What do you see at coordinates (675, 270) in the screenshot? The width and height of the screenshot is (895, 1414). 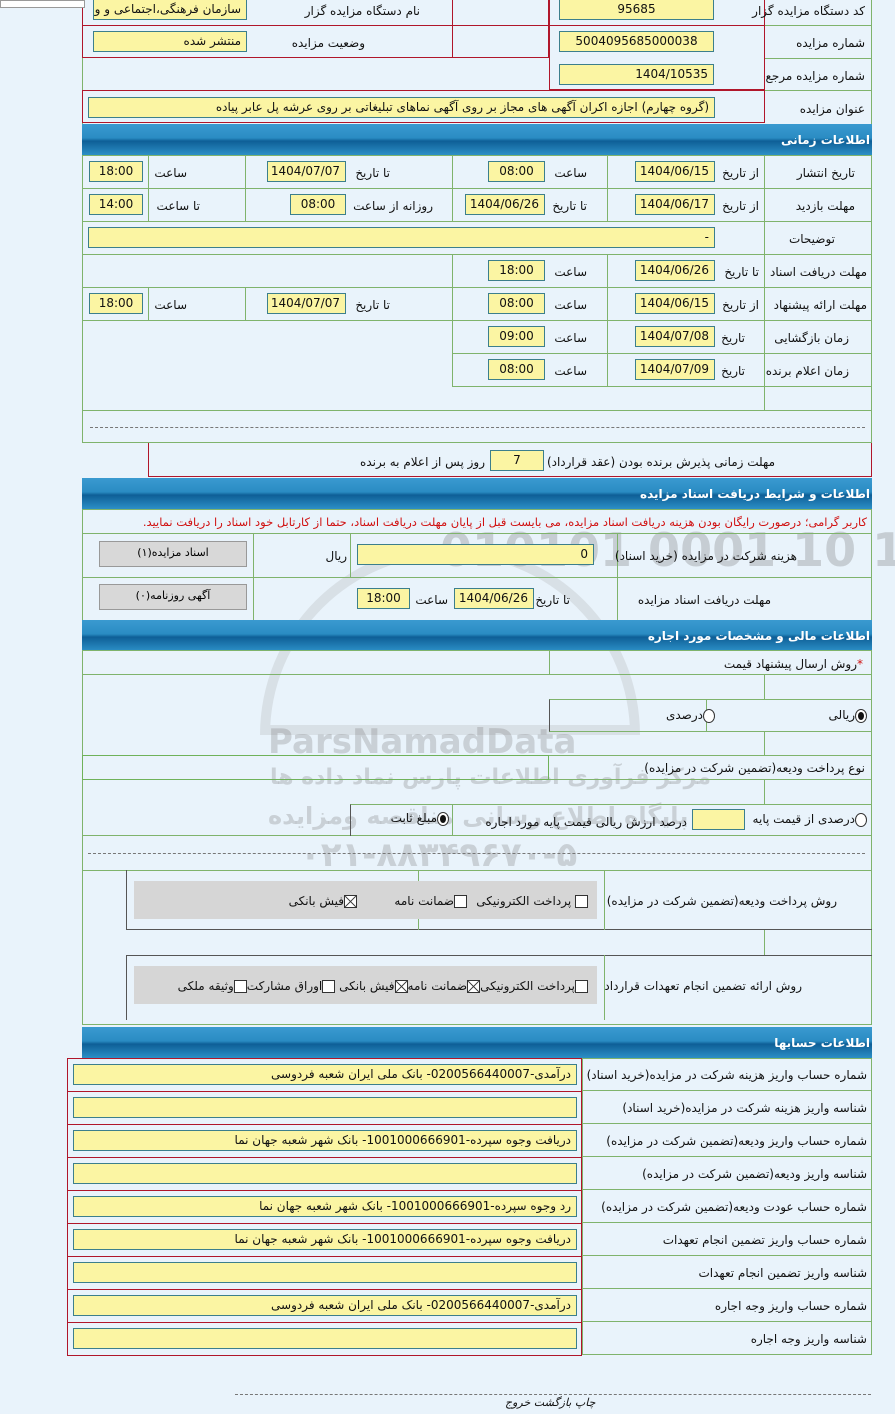 I see `doc-deadline-date: 1404/06/26` at bounding box center [675, 270].